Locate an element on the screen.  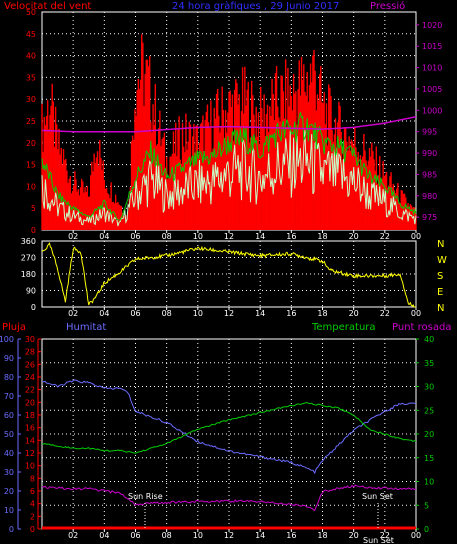
humidity-tick-label: 70 is located at coordinates (9, 396).